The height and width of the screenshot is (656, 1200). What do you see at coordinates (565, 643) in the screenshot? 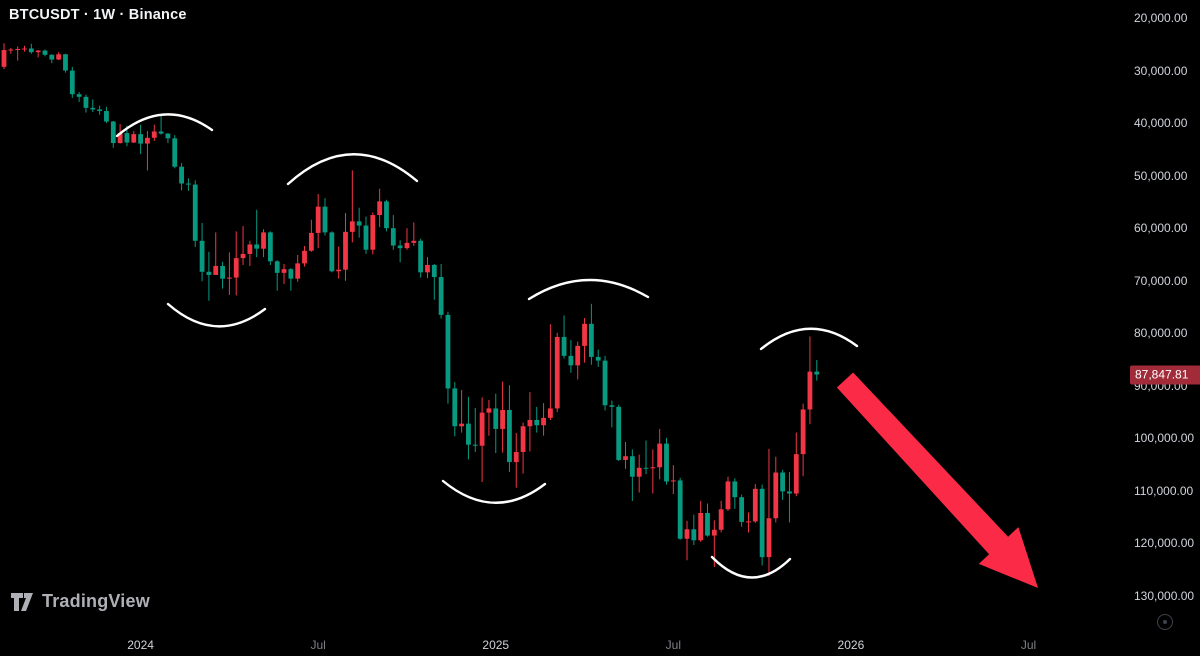
I see `time-axis: 2024 Jul 2025 Jul 2026 Jul` at bounding box center [565, 643].